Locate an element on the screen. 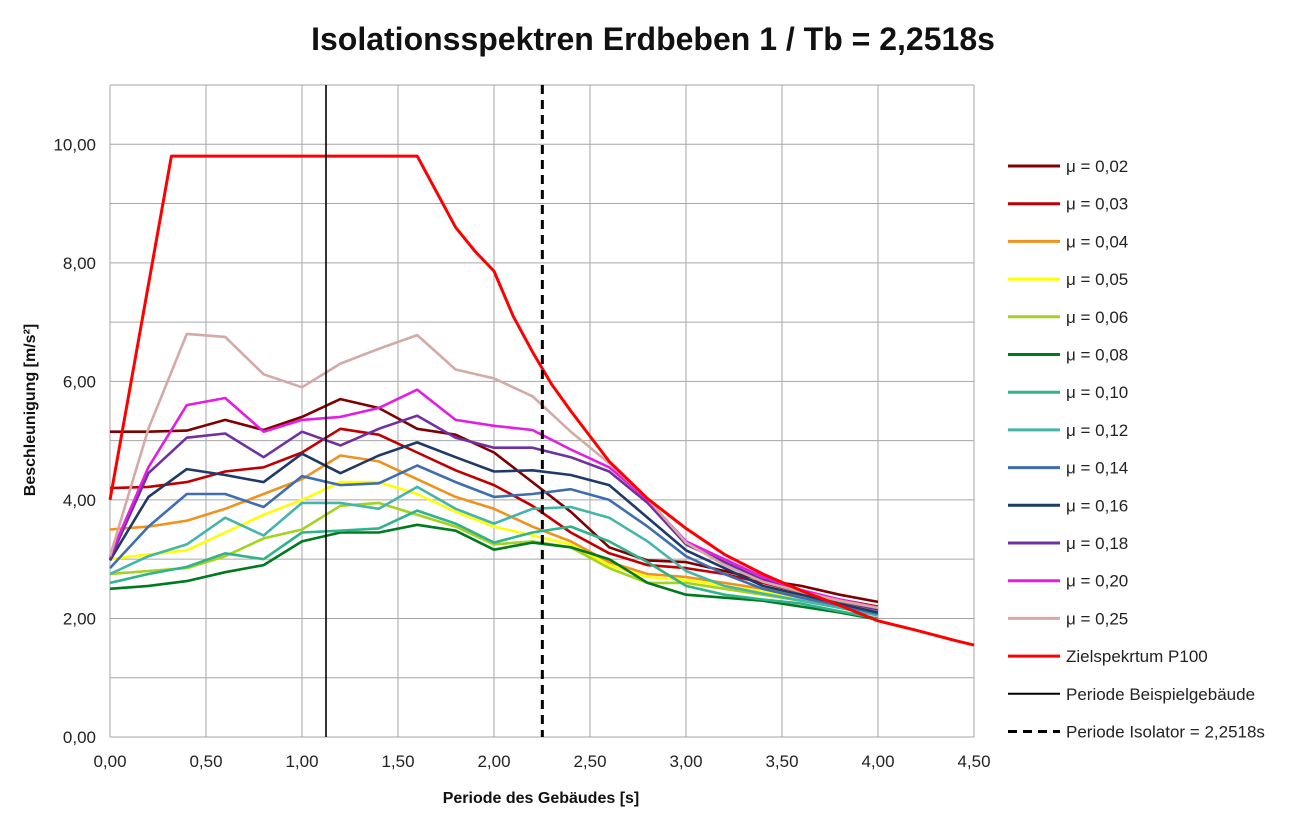  x-tick-label: 3,00 is located at coordinates (685, 761).